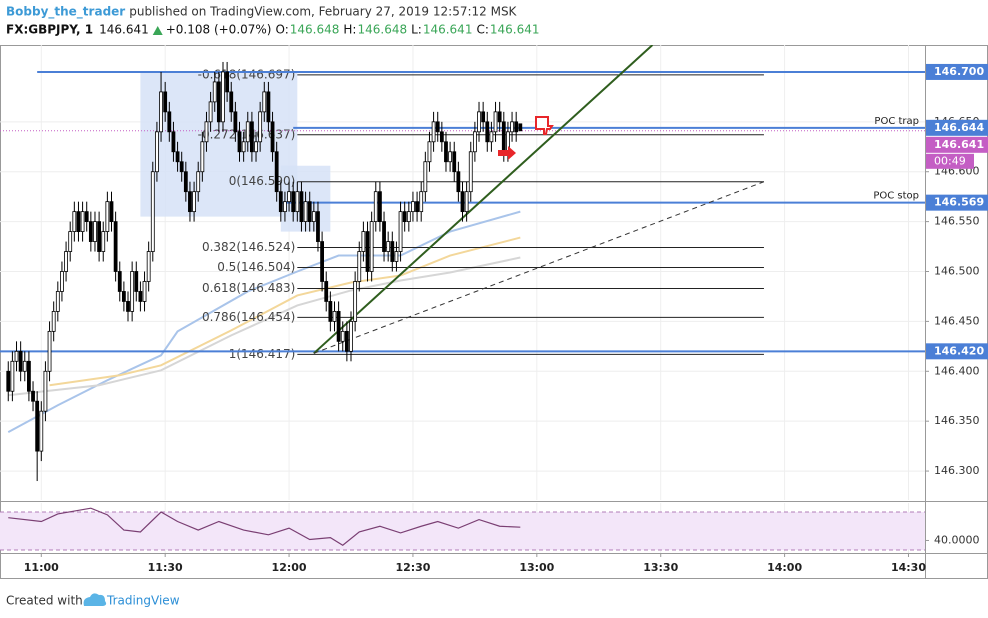 Image resolution: width=988 pixels, height=618 pixels. Describe the element at coordinates (784, 567) in the screenshot. I see `x-tick-label: 14:00` at that location.